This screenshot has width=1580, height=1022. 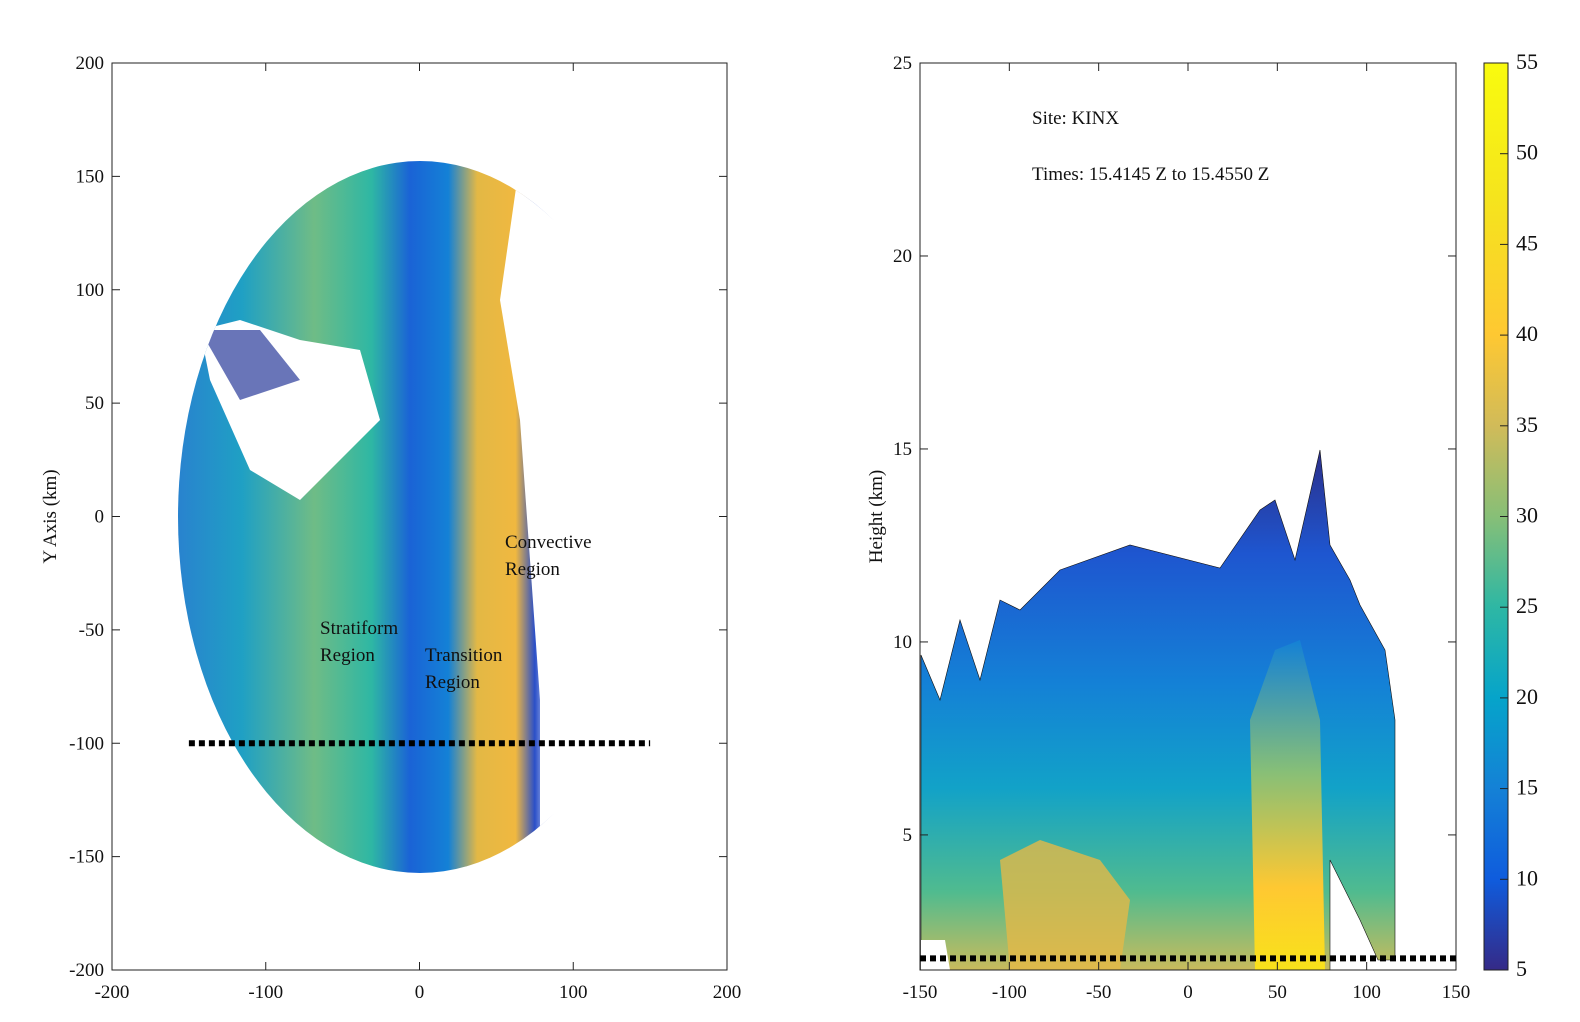 What do you see at coordinates (1527, 242) in the screenshot?
I see `colorbar-tick-label: 45` at bounding box center [1527, 242].